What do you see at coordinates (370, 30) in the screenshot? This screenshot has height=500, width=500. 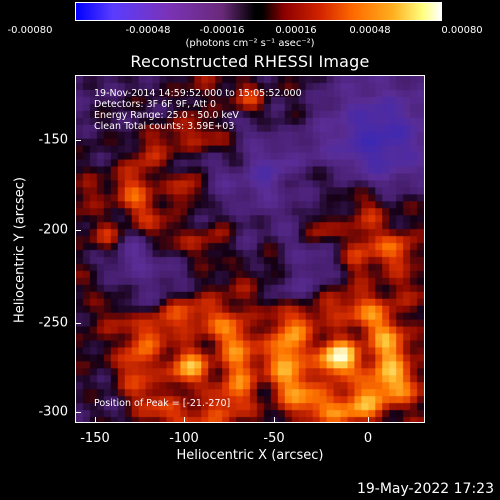 I see `colorbar-tick-label: 0.00048` at bounding box center [370, 30].